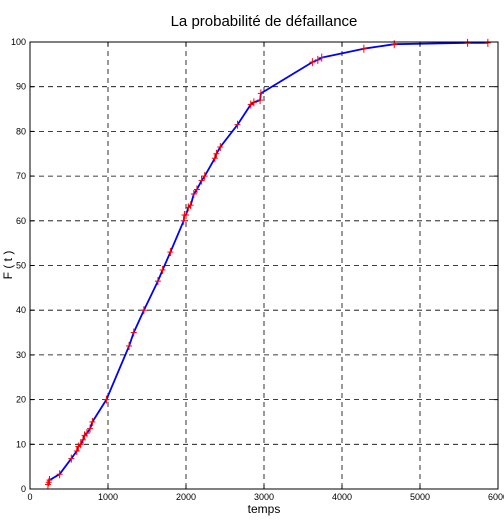 The image size is (504, 522). What do you see at coordinates (21, 176) in the screenshot?
I see `y-tick-label: 70` at bounding box center [21, 176].